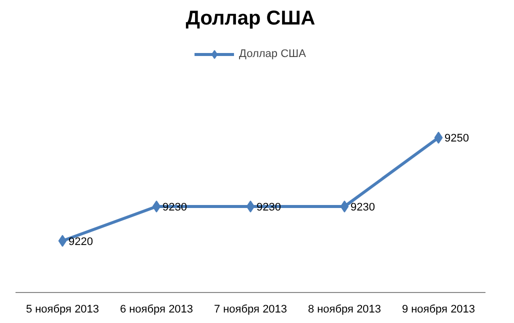 The height and width of the screenshot is (323, 514). What do you see at coordinates (345, 310) in the screenshot?
I see `x-tick-label: 8 ноября 2013` at bounding box center [345, 310].